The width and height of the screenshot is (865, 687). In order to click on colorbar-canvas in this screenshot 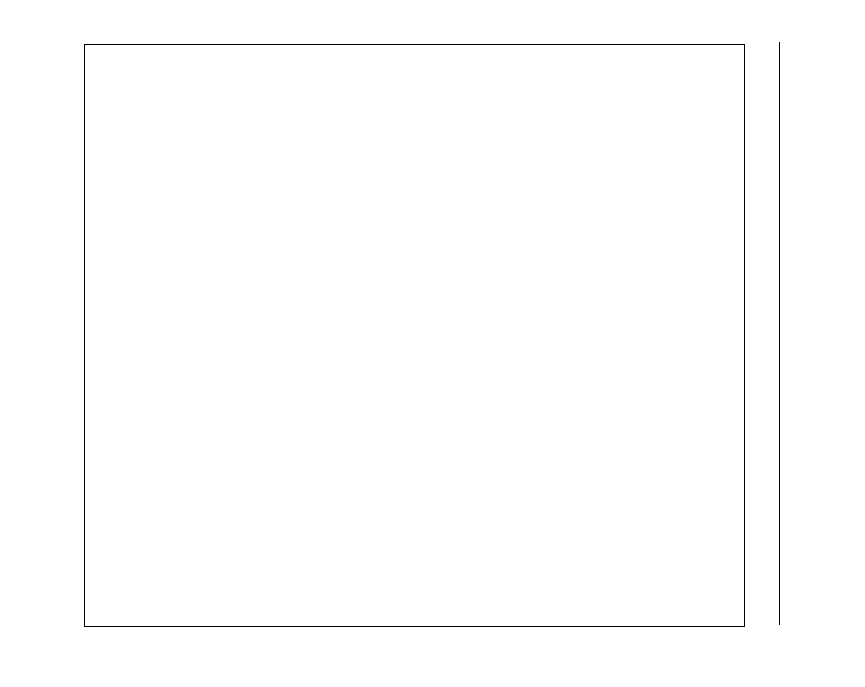, I will do `click(768, 333)`.